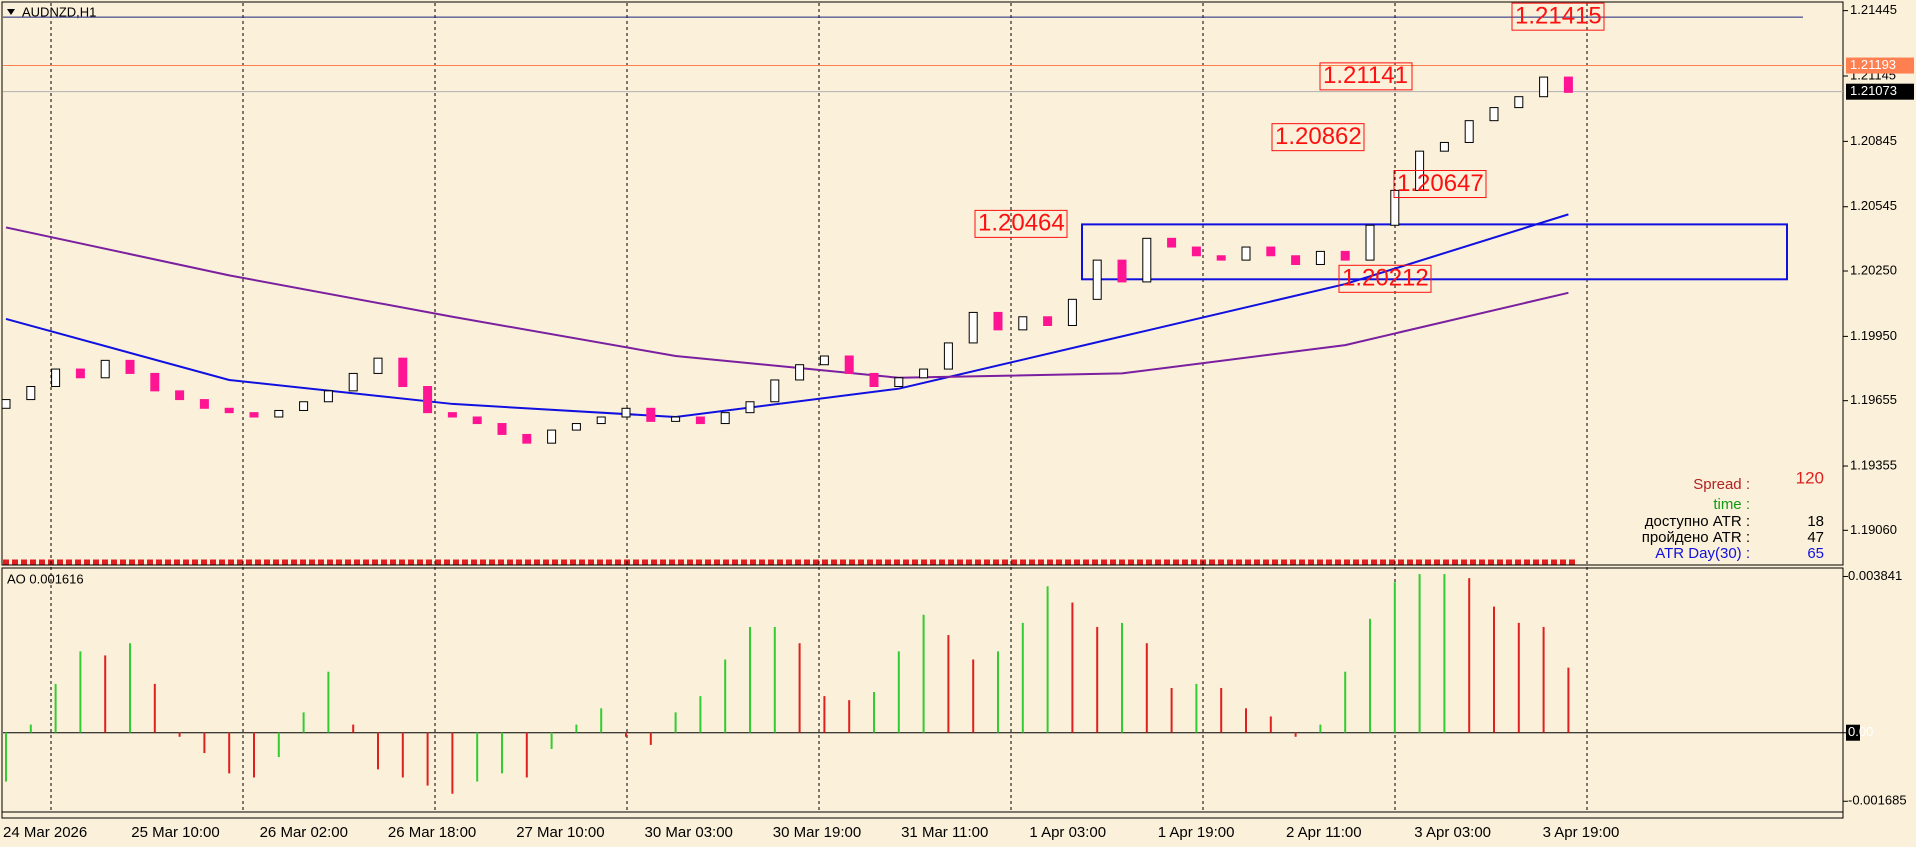 The height and width of the screenshot is (847, 1916). What do you see at coordinates (944, 832) in the screenshot?
I see `x-tick-label: 31 Mar 11:00` at bounding box center [944, 832].